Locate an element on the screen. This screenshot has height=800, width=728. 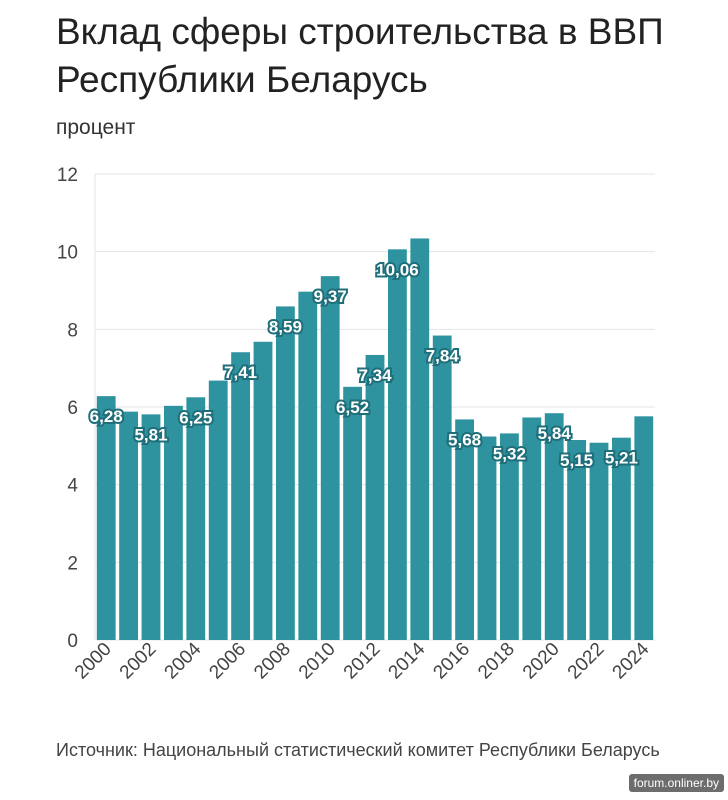
bar-2020 is located at coordinates (554, 526).